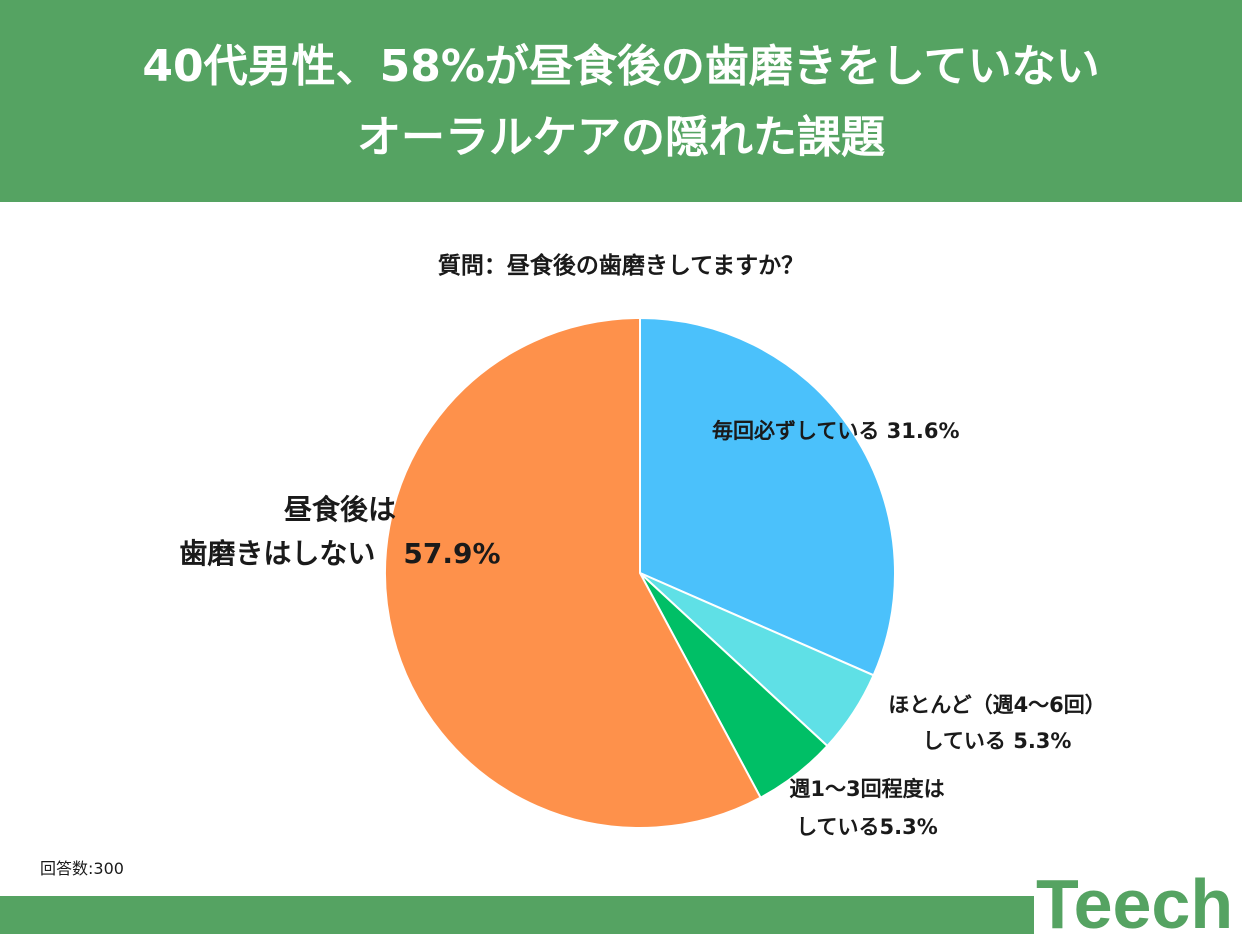 Image resolution: width=1242 pixels, height=938 pixels. I want to click on label-no-brushing-line1: 昼食後は, so click(339, 509).